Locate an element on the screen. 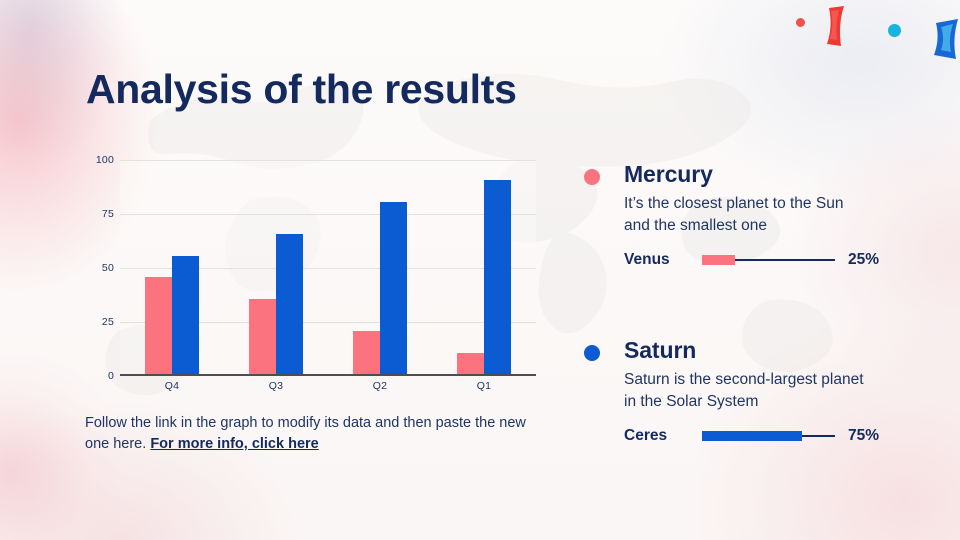 This screenshot has width=960, height=540. meter-label: Venus is located at coordinates (647, 259).